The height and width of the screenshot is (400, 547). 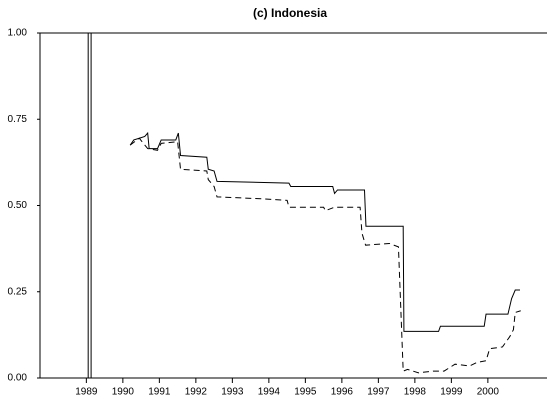 What do you see at coordinates (18, 33) in the screenshot?
I see `y-tick-label: 1.00` at bounding box center [18, 33].